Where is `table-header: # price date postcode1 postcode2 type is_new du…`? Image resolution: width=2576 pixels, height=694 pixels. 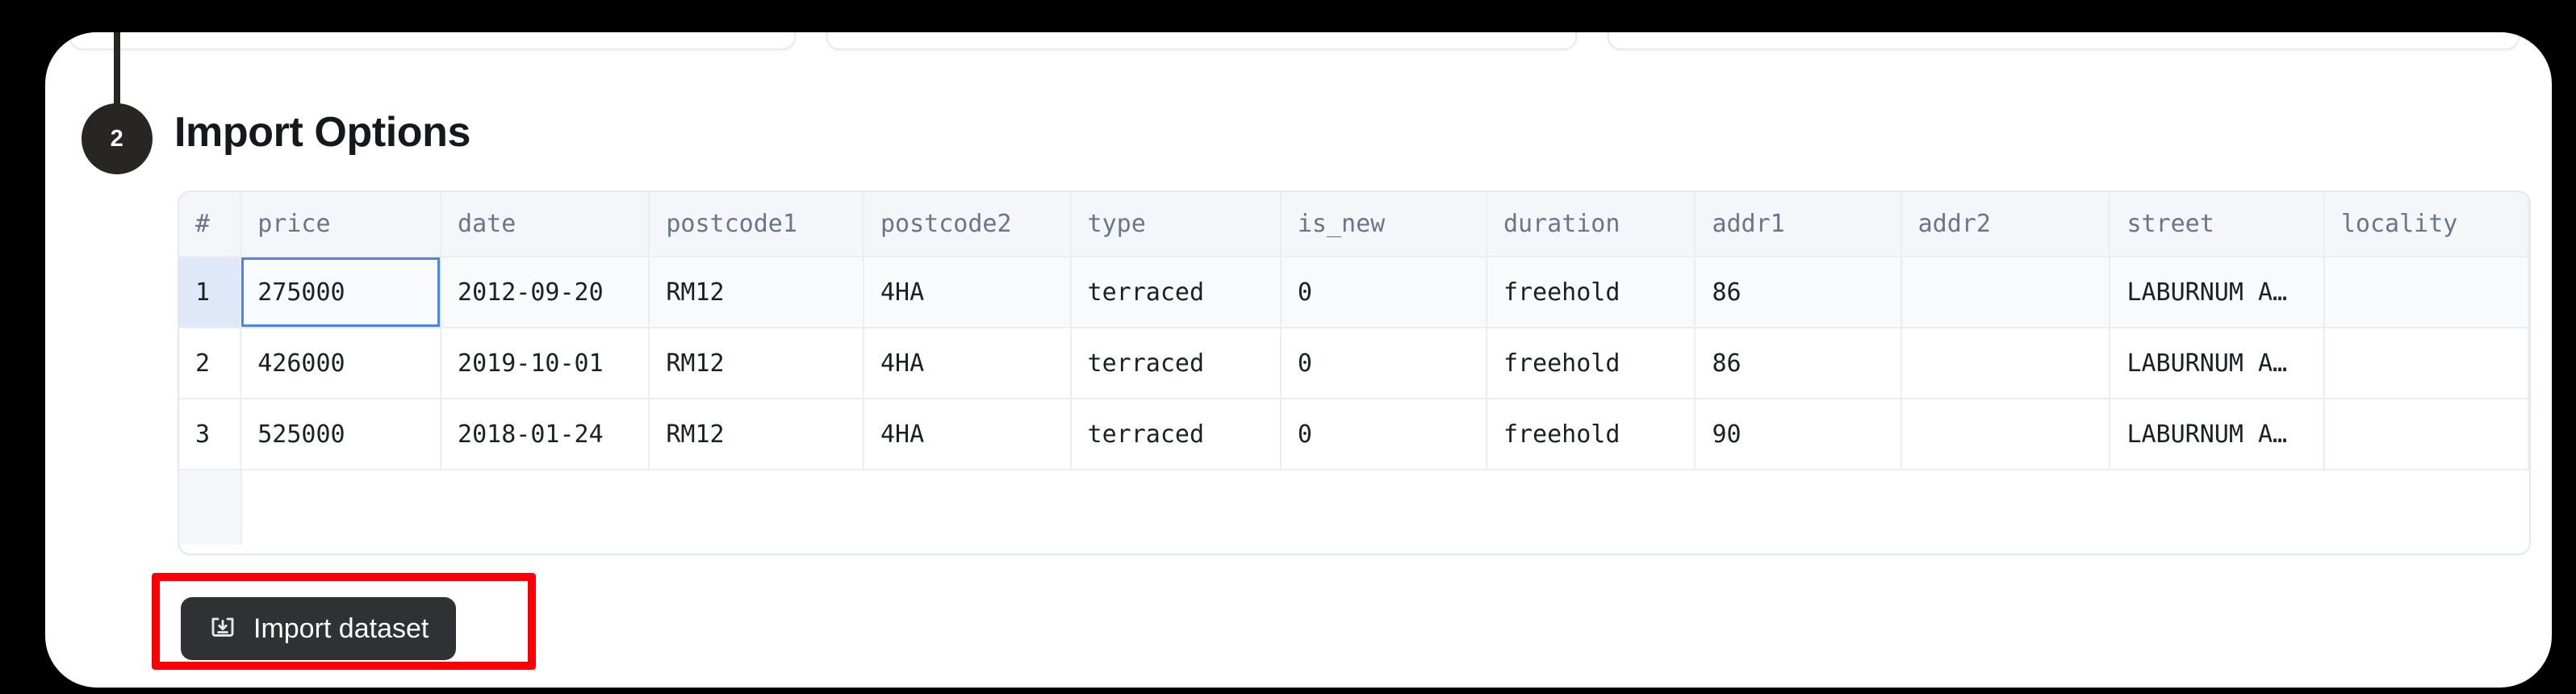 table-header: # price date postcode1 postcode2 type is_new du… is located at coordinates (1354, 224).